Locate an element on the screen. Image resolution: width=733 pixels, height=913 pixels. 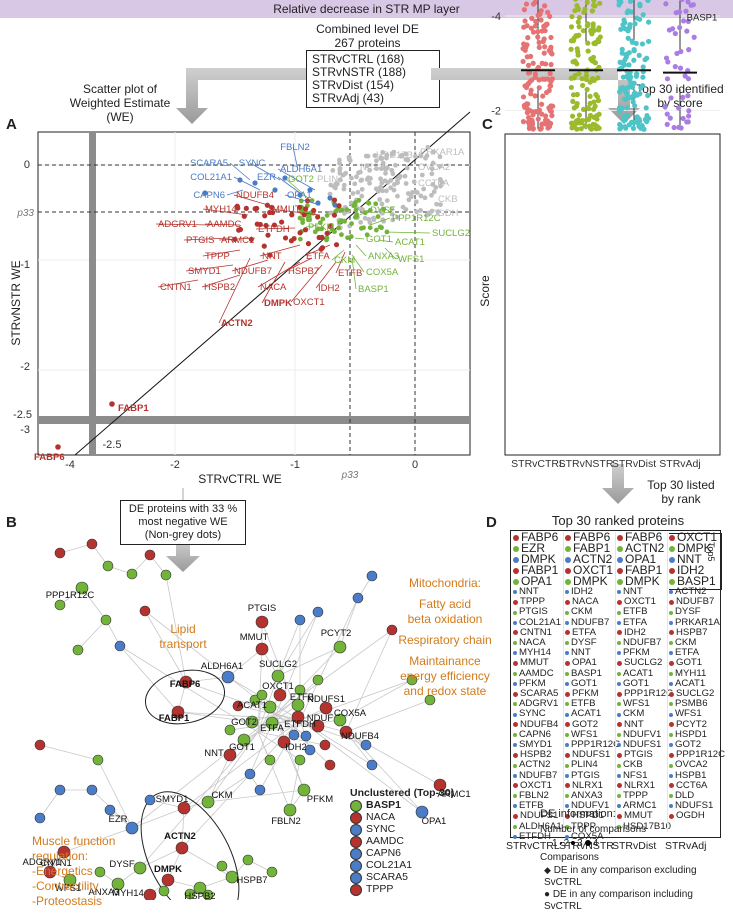
legend-label: AAMDC is located at coordinates (385, 842).